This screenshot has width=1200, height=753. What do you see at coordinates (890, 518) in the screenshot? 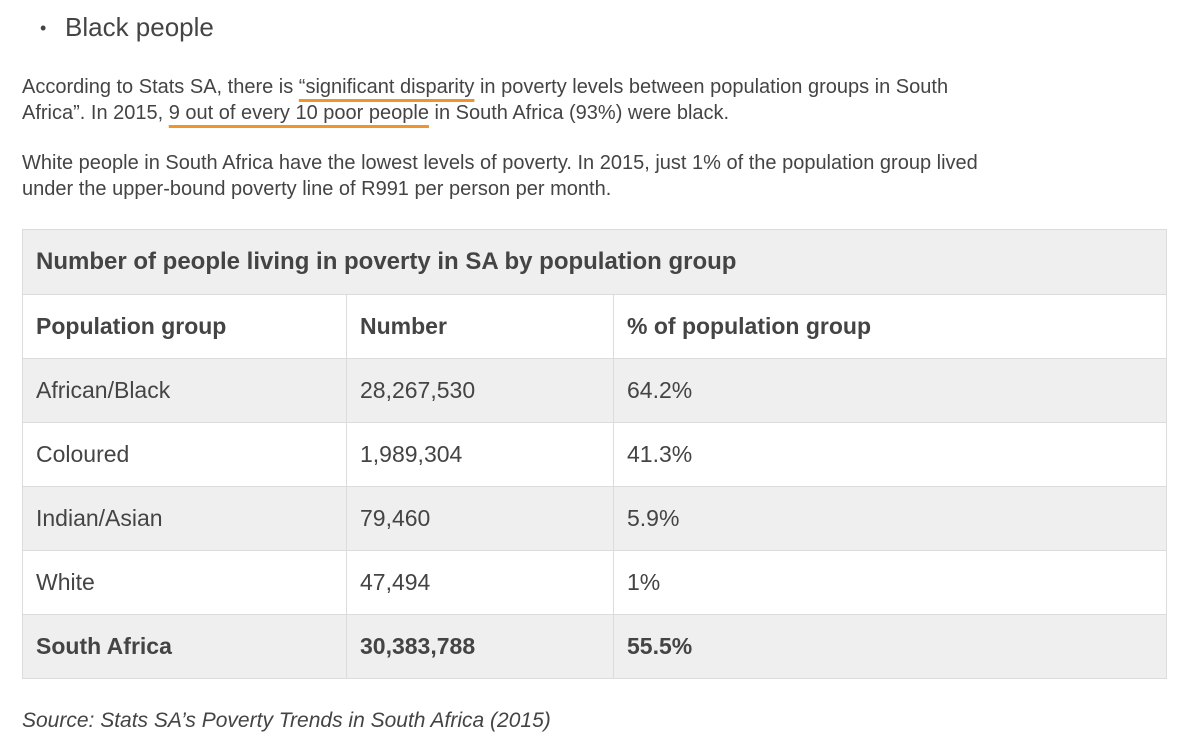
I see `table-cell: 5.9%` at bounding box center [890, 518].